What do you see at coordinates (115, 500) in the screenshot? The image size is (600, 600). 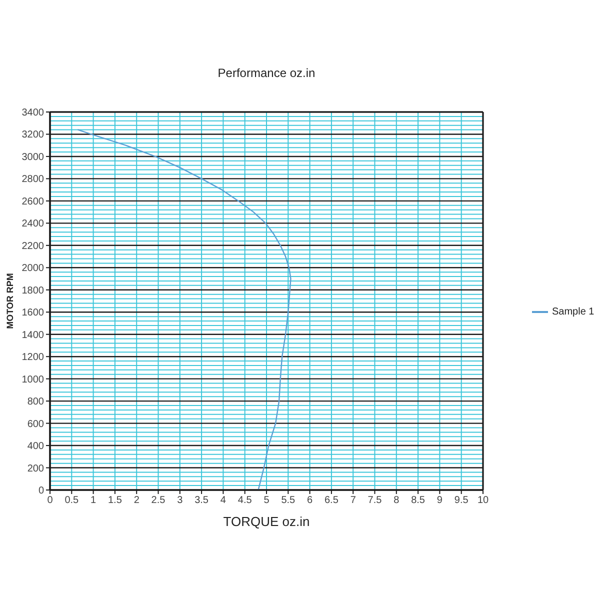 I see `x-tick-label: 1.5` at bounding box center [115, 500].